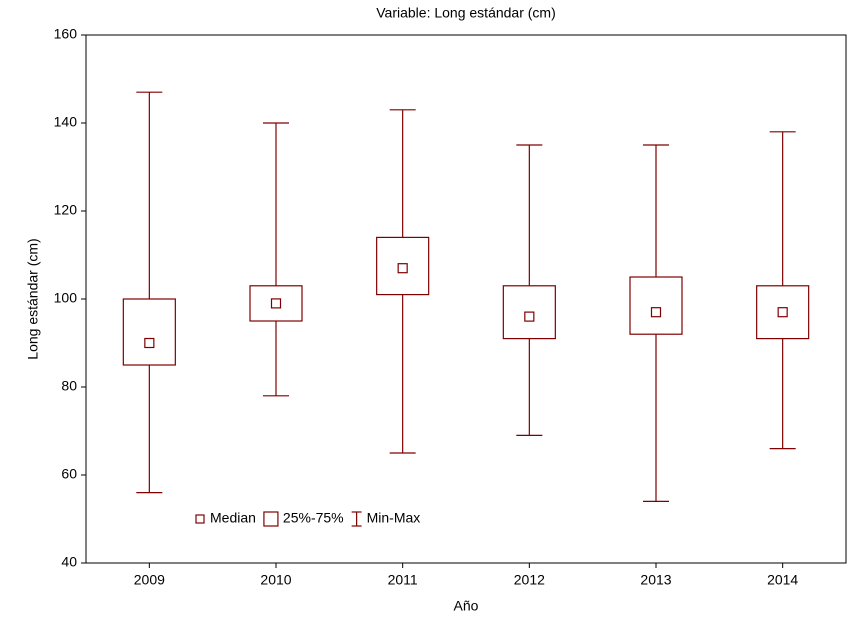 The height and width of the screenshot is (620, 853). I want to click on legend-label: 25%-75%, so click(313, 518).